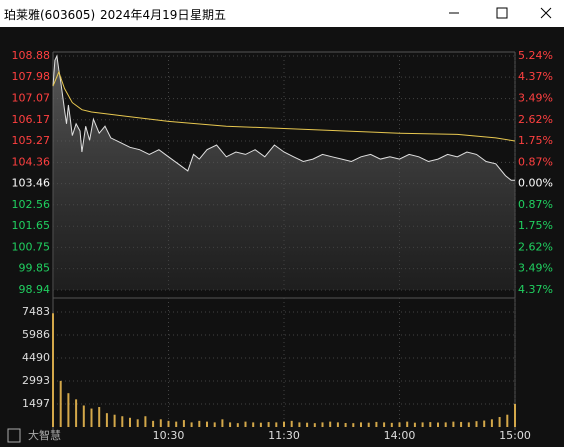 The width and height of the screenshot is (564, 447). Describe the element at coordinates (208, 15) in the screenshot. I see `weekday: 星期五` at that location.